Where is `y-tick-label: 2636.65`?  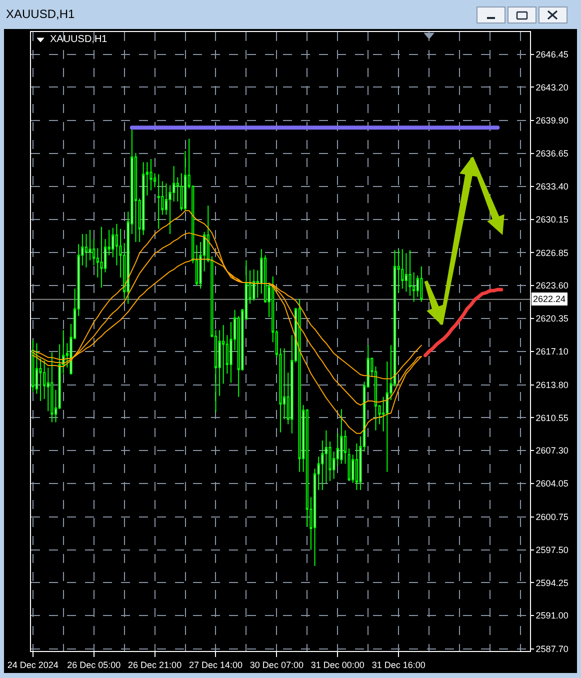
y-tick-label: 2636.65 is located at coordinates (552, 153).